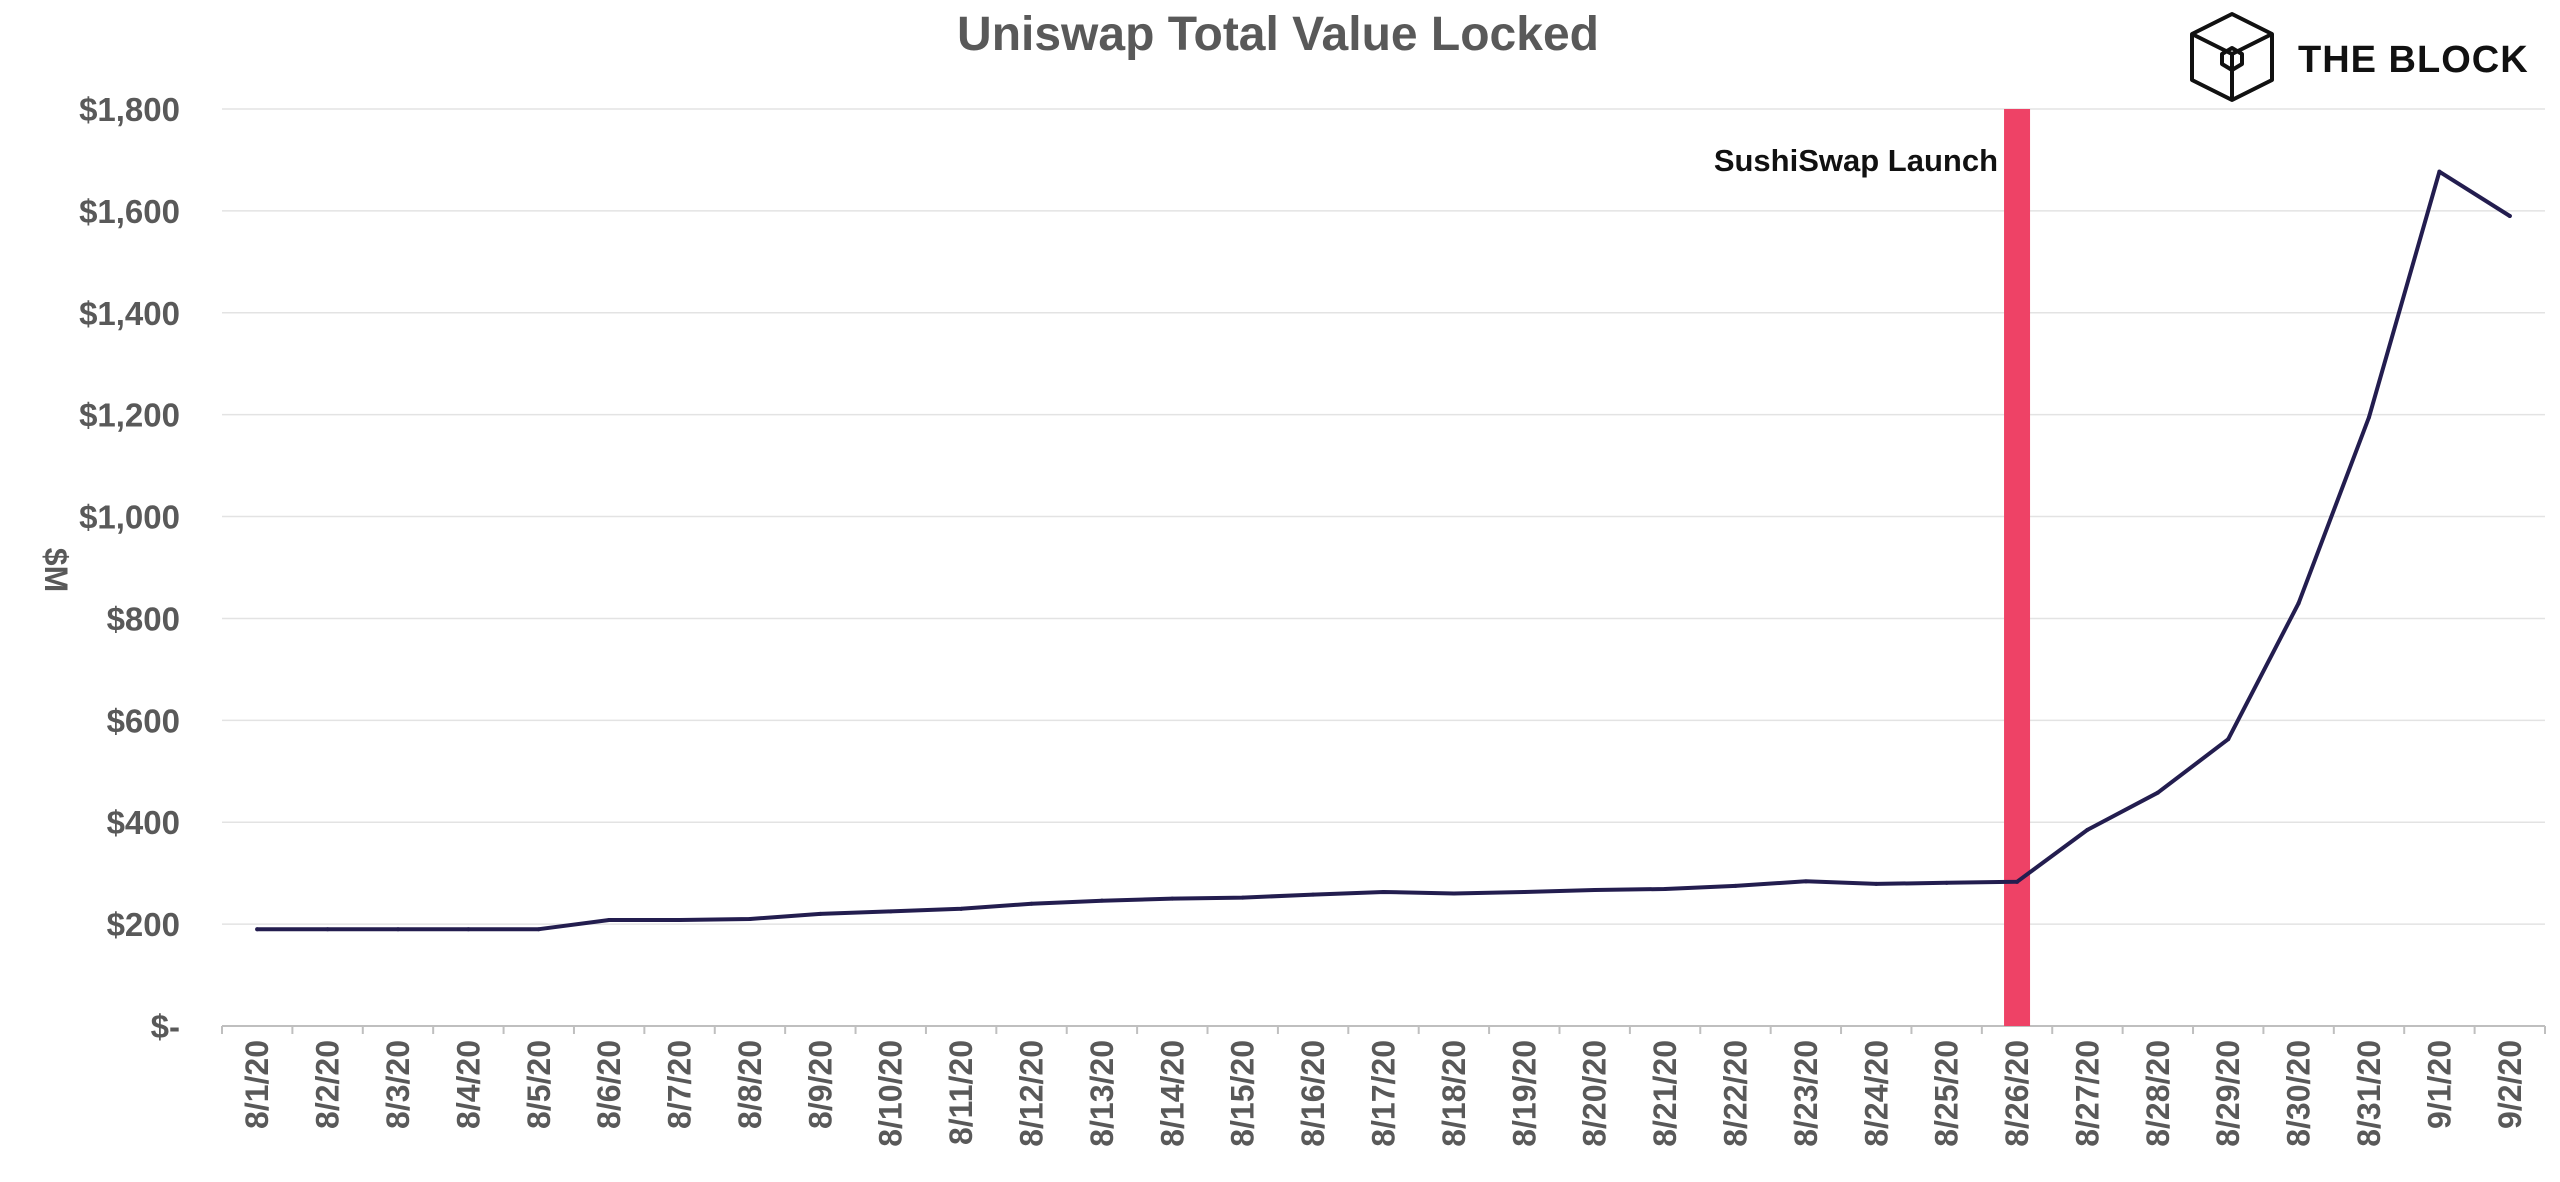  What do you see at coordinates (1102, 1093) in the screenshot?
I see `x-tick-label: 8/13/20` at bounding box center [1102, 1093].